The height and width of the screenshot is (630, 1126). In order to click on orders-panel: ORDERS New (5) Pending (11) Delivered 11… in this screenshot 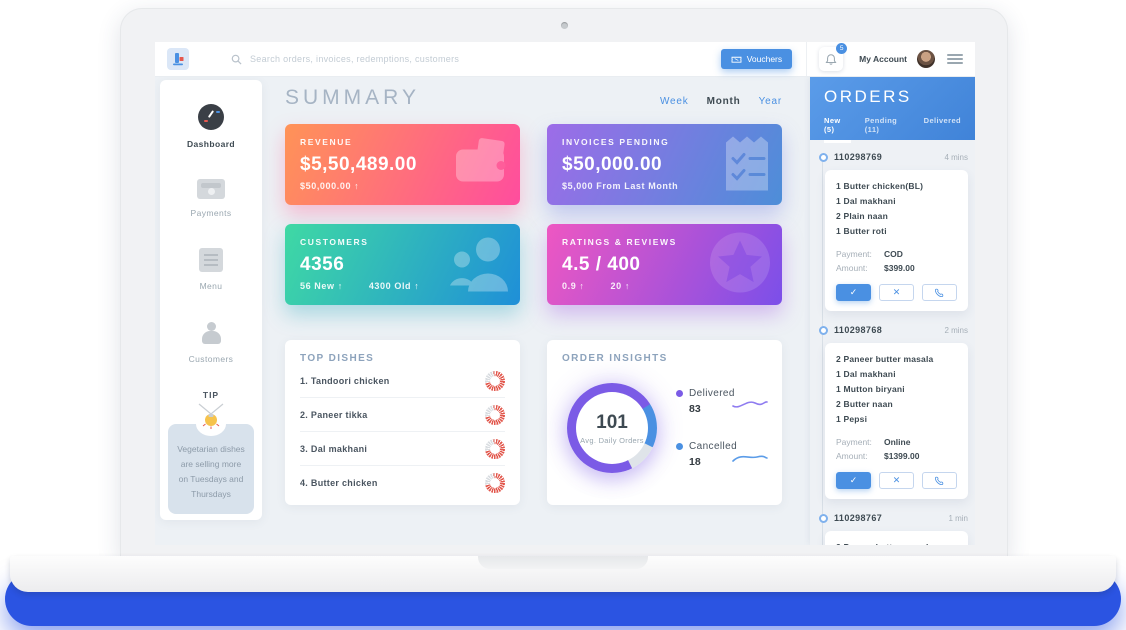, I will do `click(892, 310)`.